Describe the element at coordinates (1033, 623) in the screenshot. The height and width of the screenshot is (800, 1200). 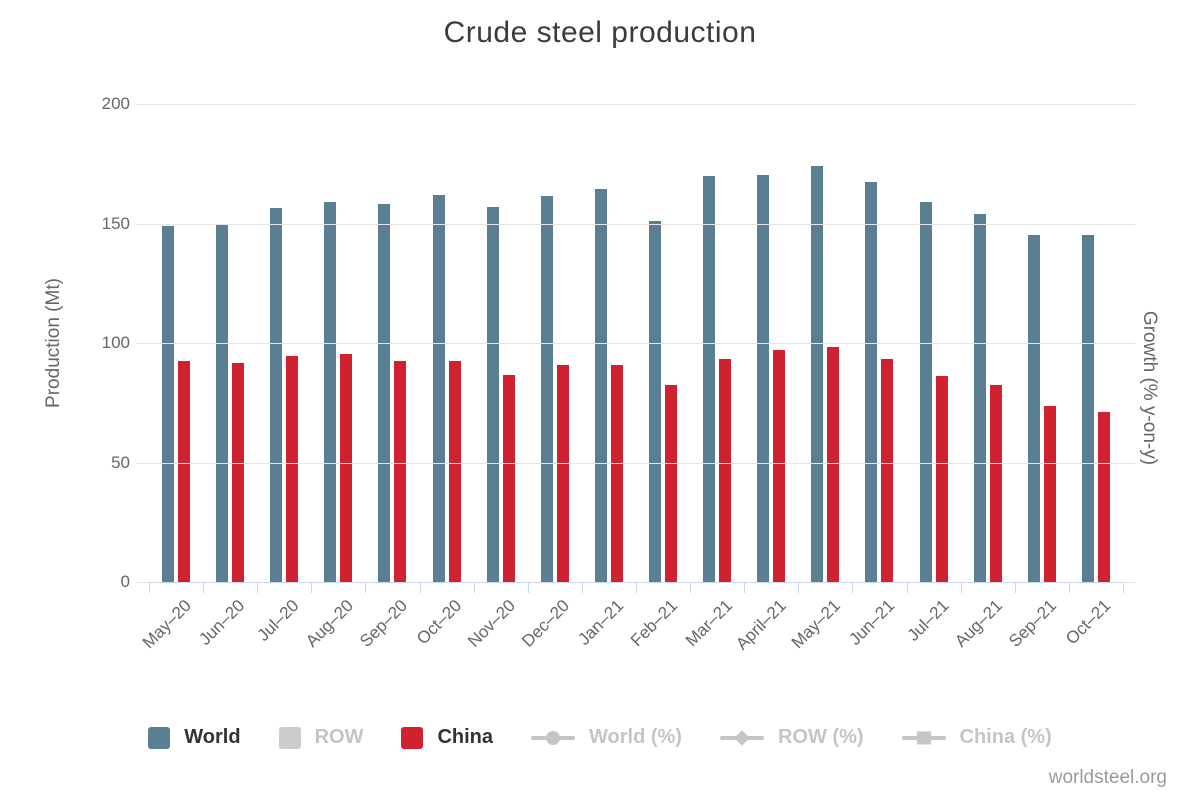
I see `x-tick-label: Sep–21` at that location.